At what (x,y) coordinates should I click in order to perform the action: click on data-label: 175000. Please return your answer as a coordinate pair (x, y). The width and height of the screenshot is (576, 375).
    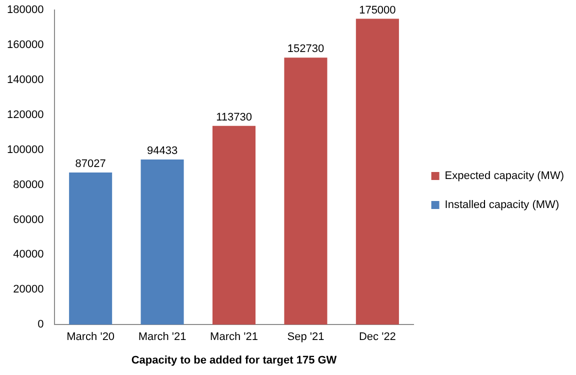
    Looking at the image, I should click on (377, 10).